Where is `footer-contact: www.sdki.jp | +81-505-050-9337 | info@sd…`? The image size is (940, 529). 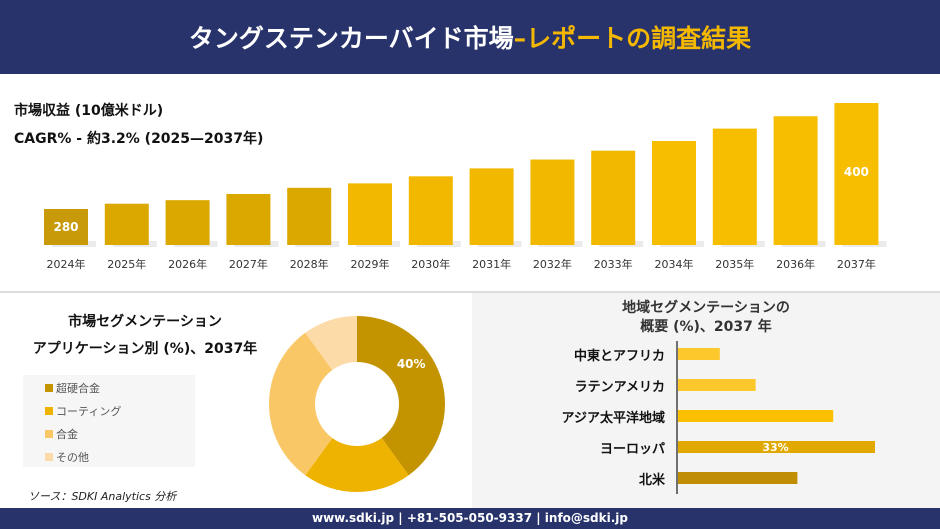 footer-contact: www.sdki.jp | +81-505-050-9337 | info@sd… is located at coordinates (470, 518).